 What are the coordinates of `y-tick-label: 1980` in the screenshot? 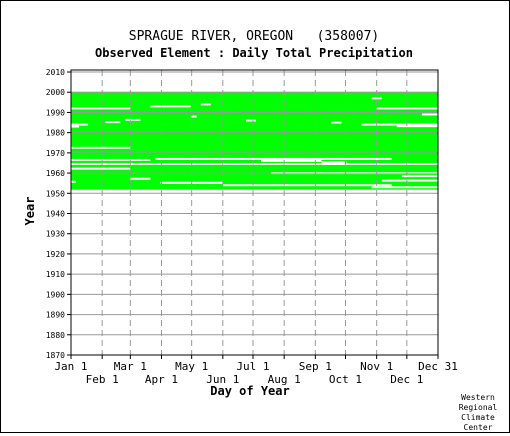 It's located at (55, 133).